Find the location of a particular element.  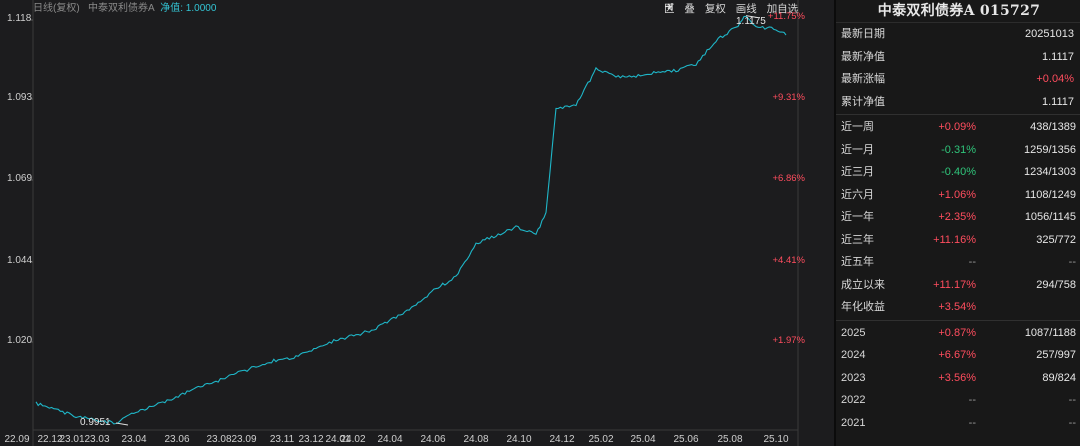

years-change: +6.67% is located at coordinates (957, 355).